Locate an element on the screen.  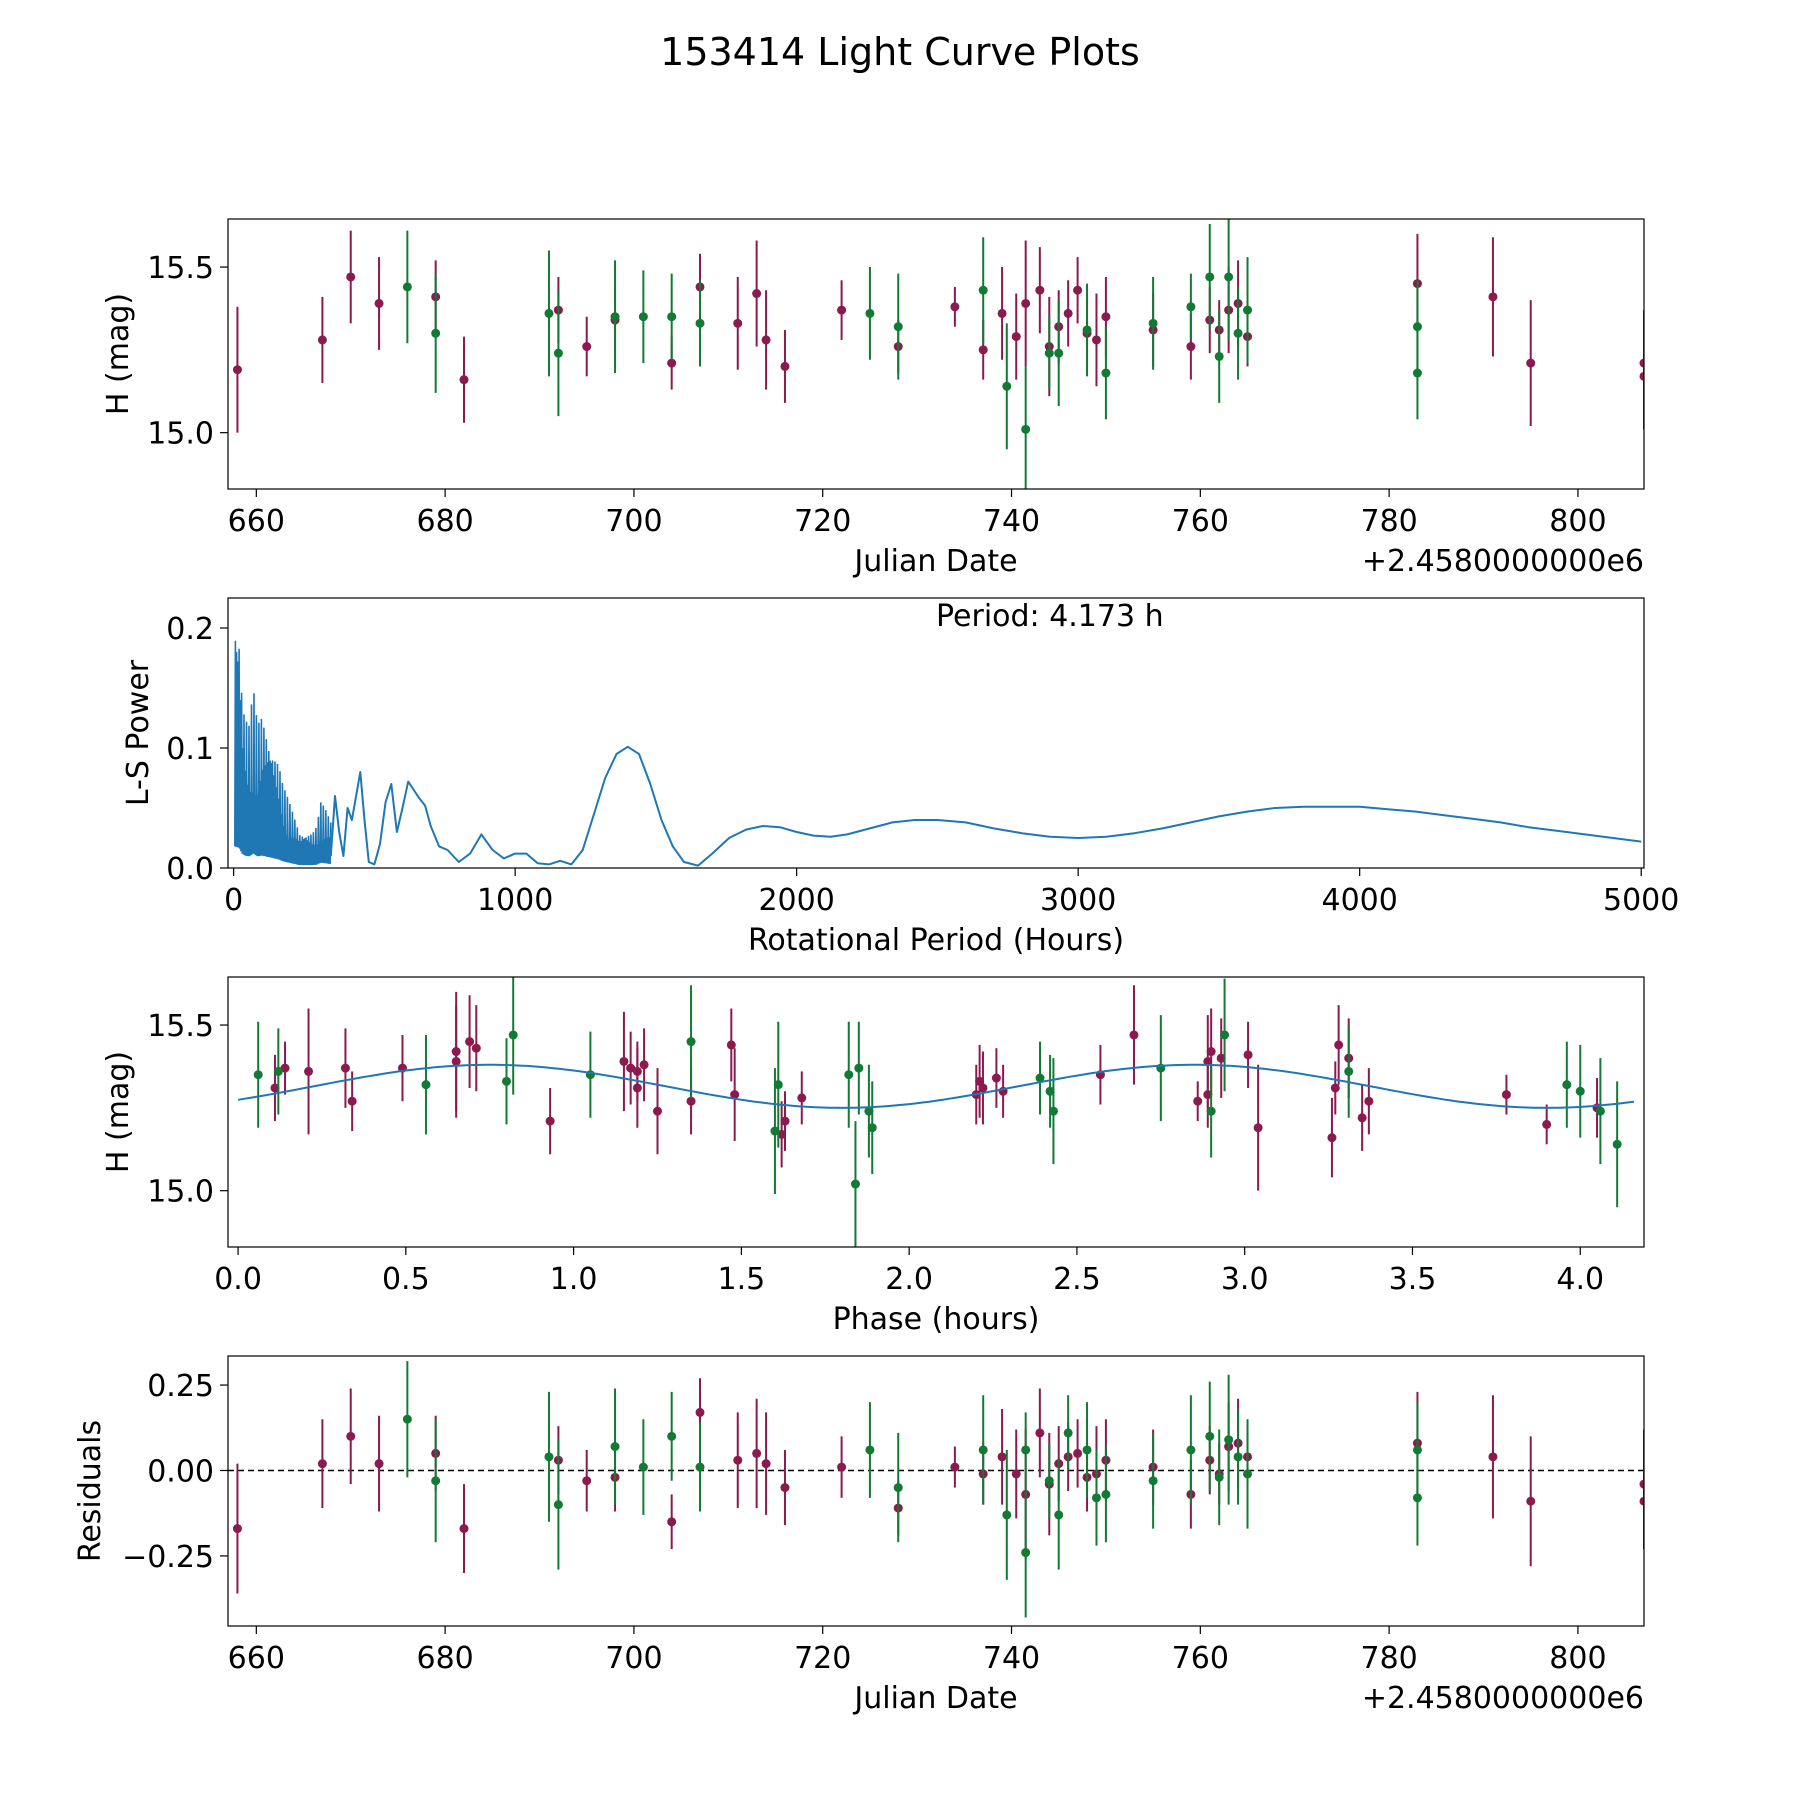
y-tick-label: 0.1 is located at coordinates (190, 749).